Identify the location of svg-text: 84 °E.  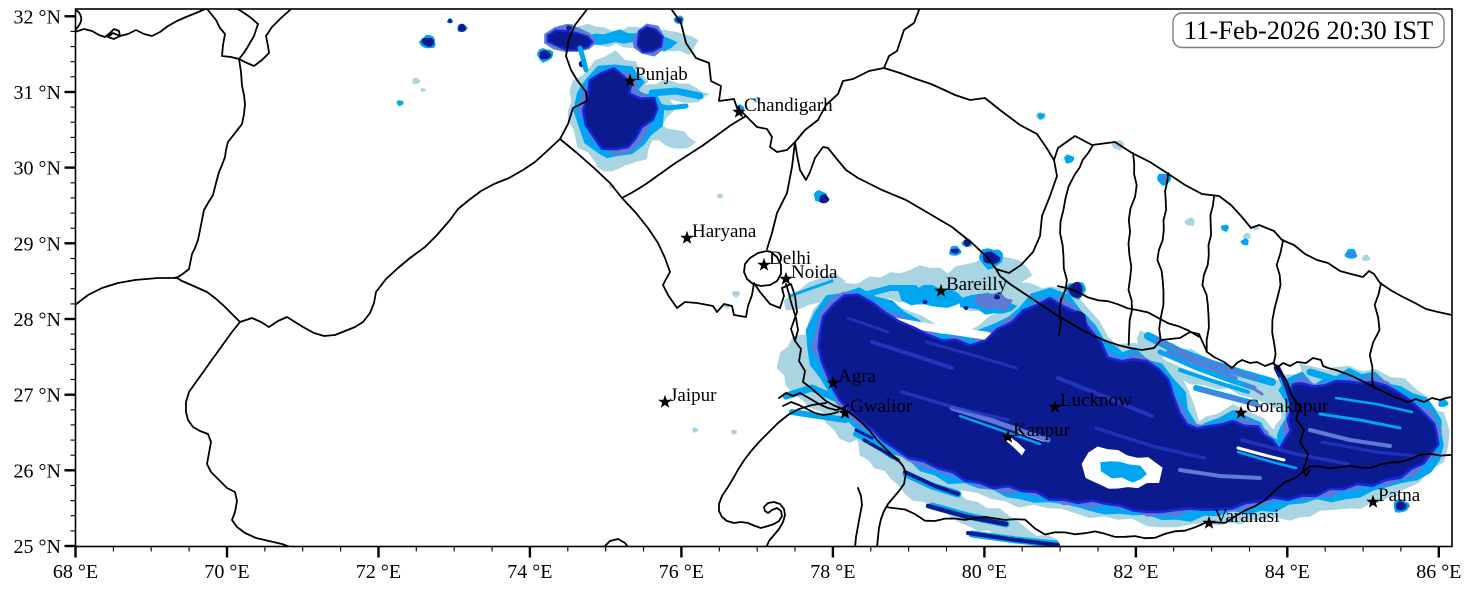
(1287, 572).